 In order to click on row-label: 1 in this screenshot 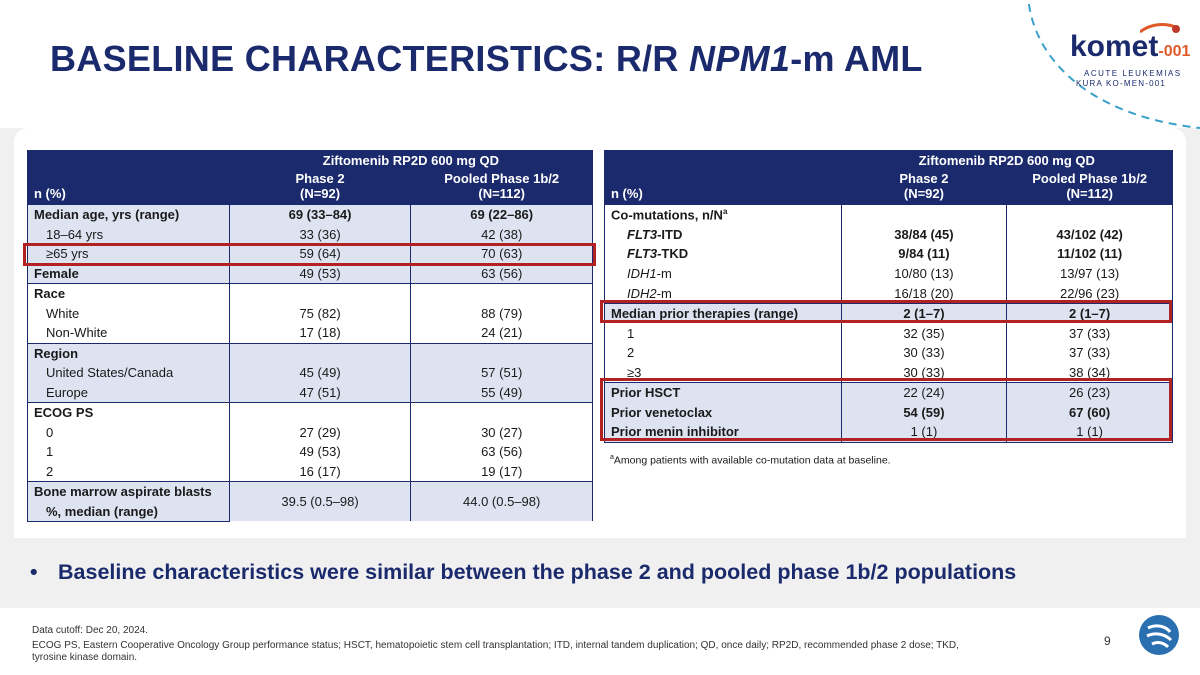, I will do `click(128, 452)`.